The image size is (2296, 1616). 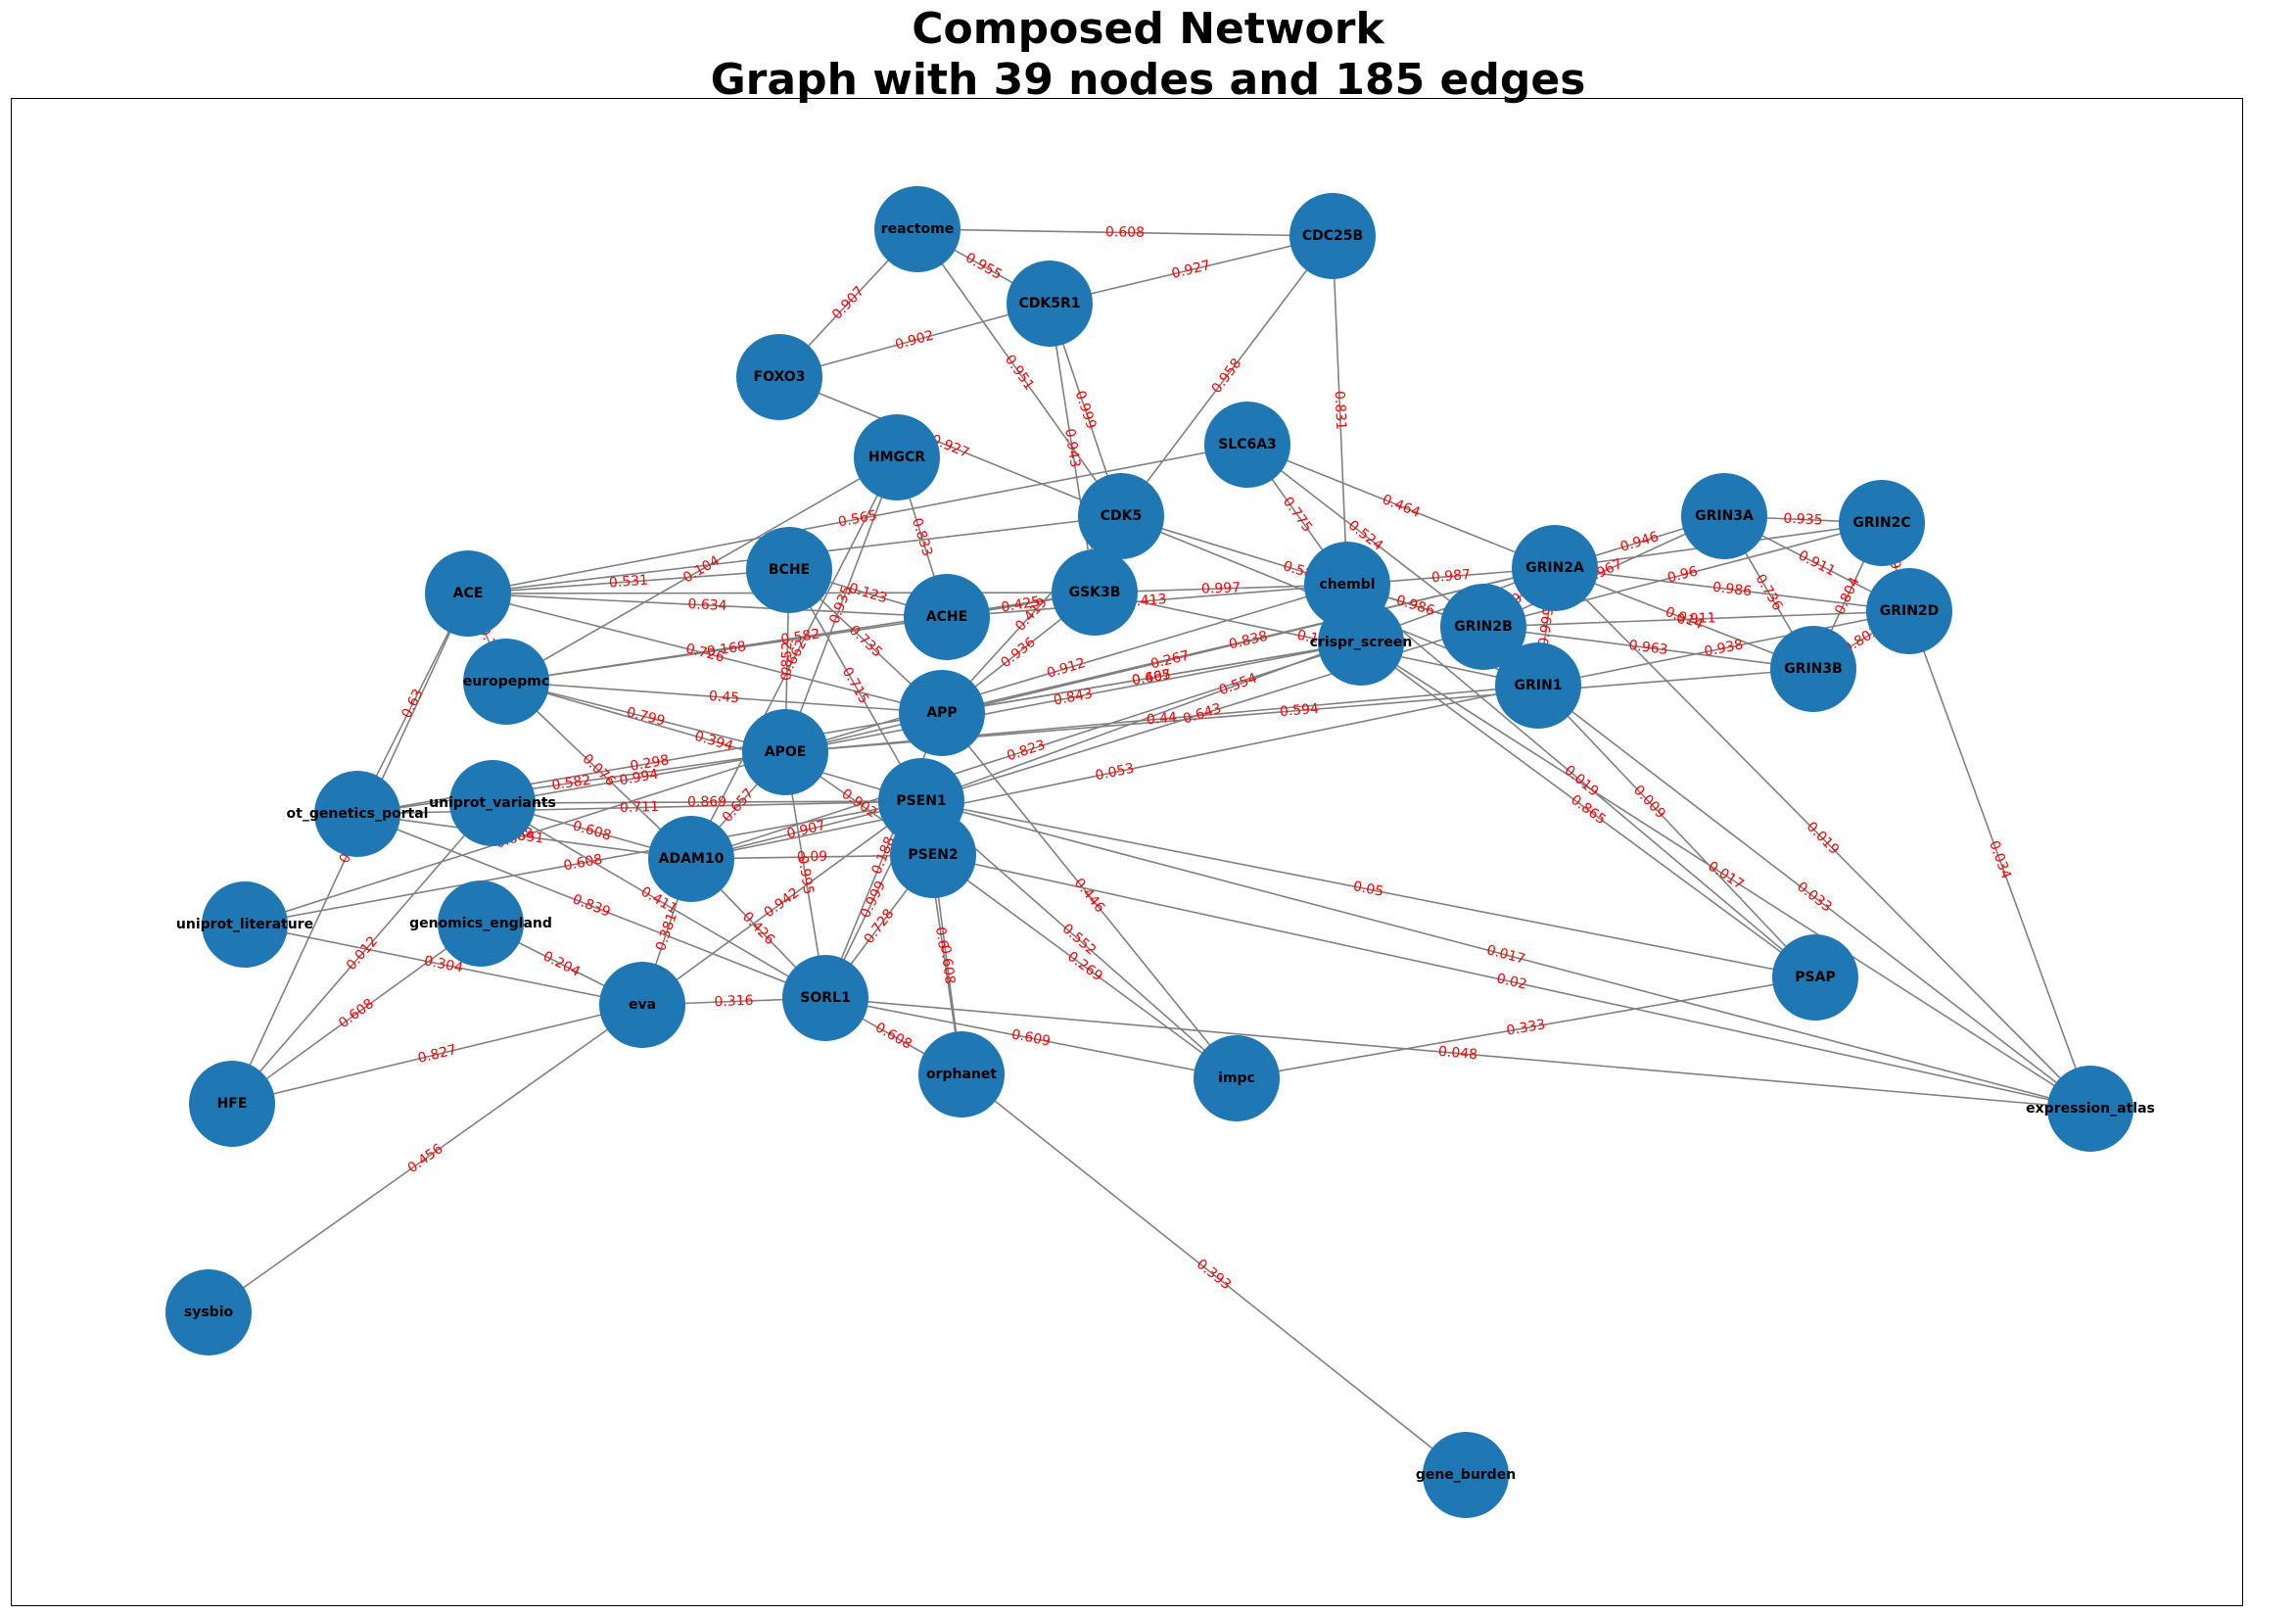 I want to click on node-cdk5r1: CDK5R1, so click(x=1050, y=304).